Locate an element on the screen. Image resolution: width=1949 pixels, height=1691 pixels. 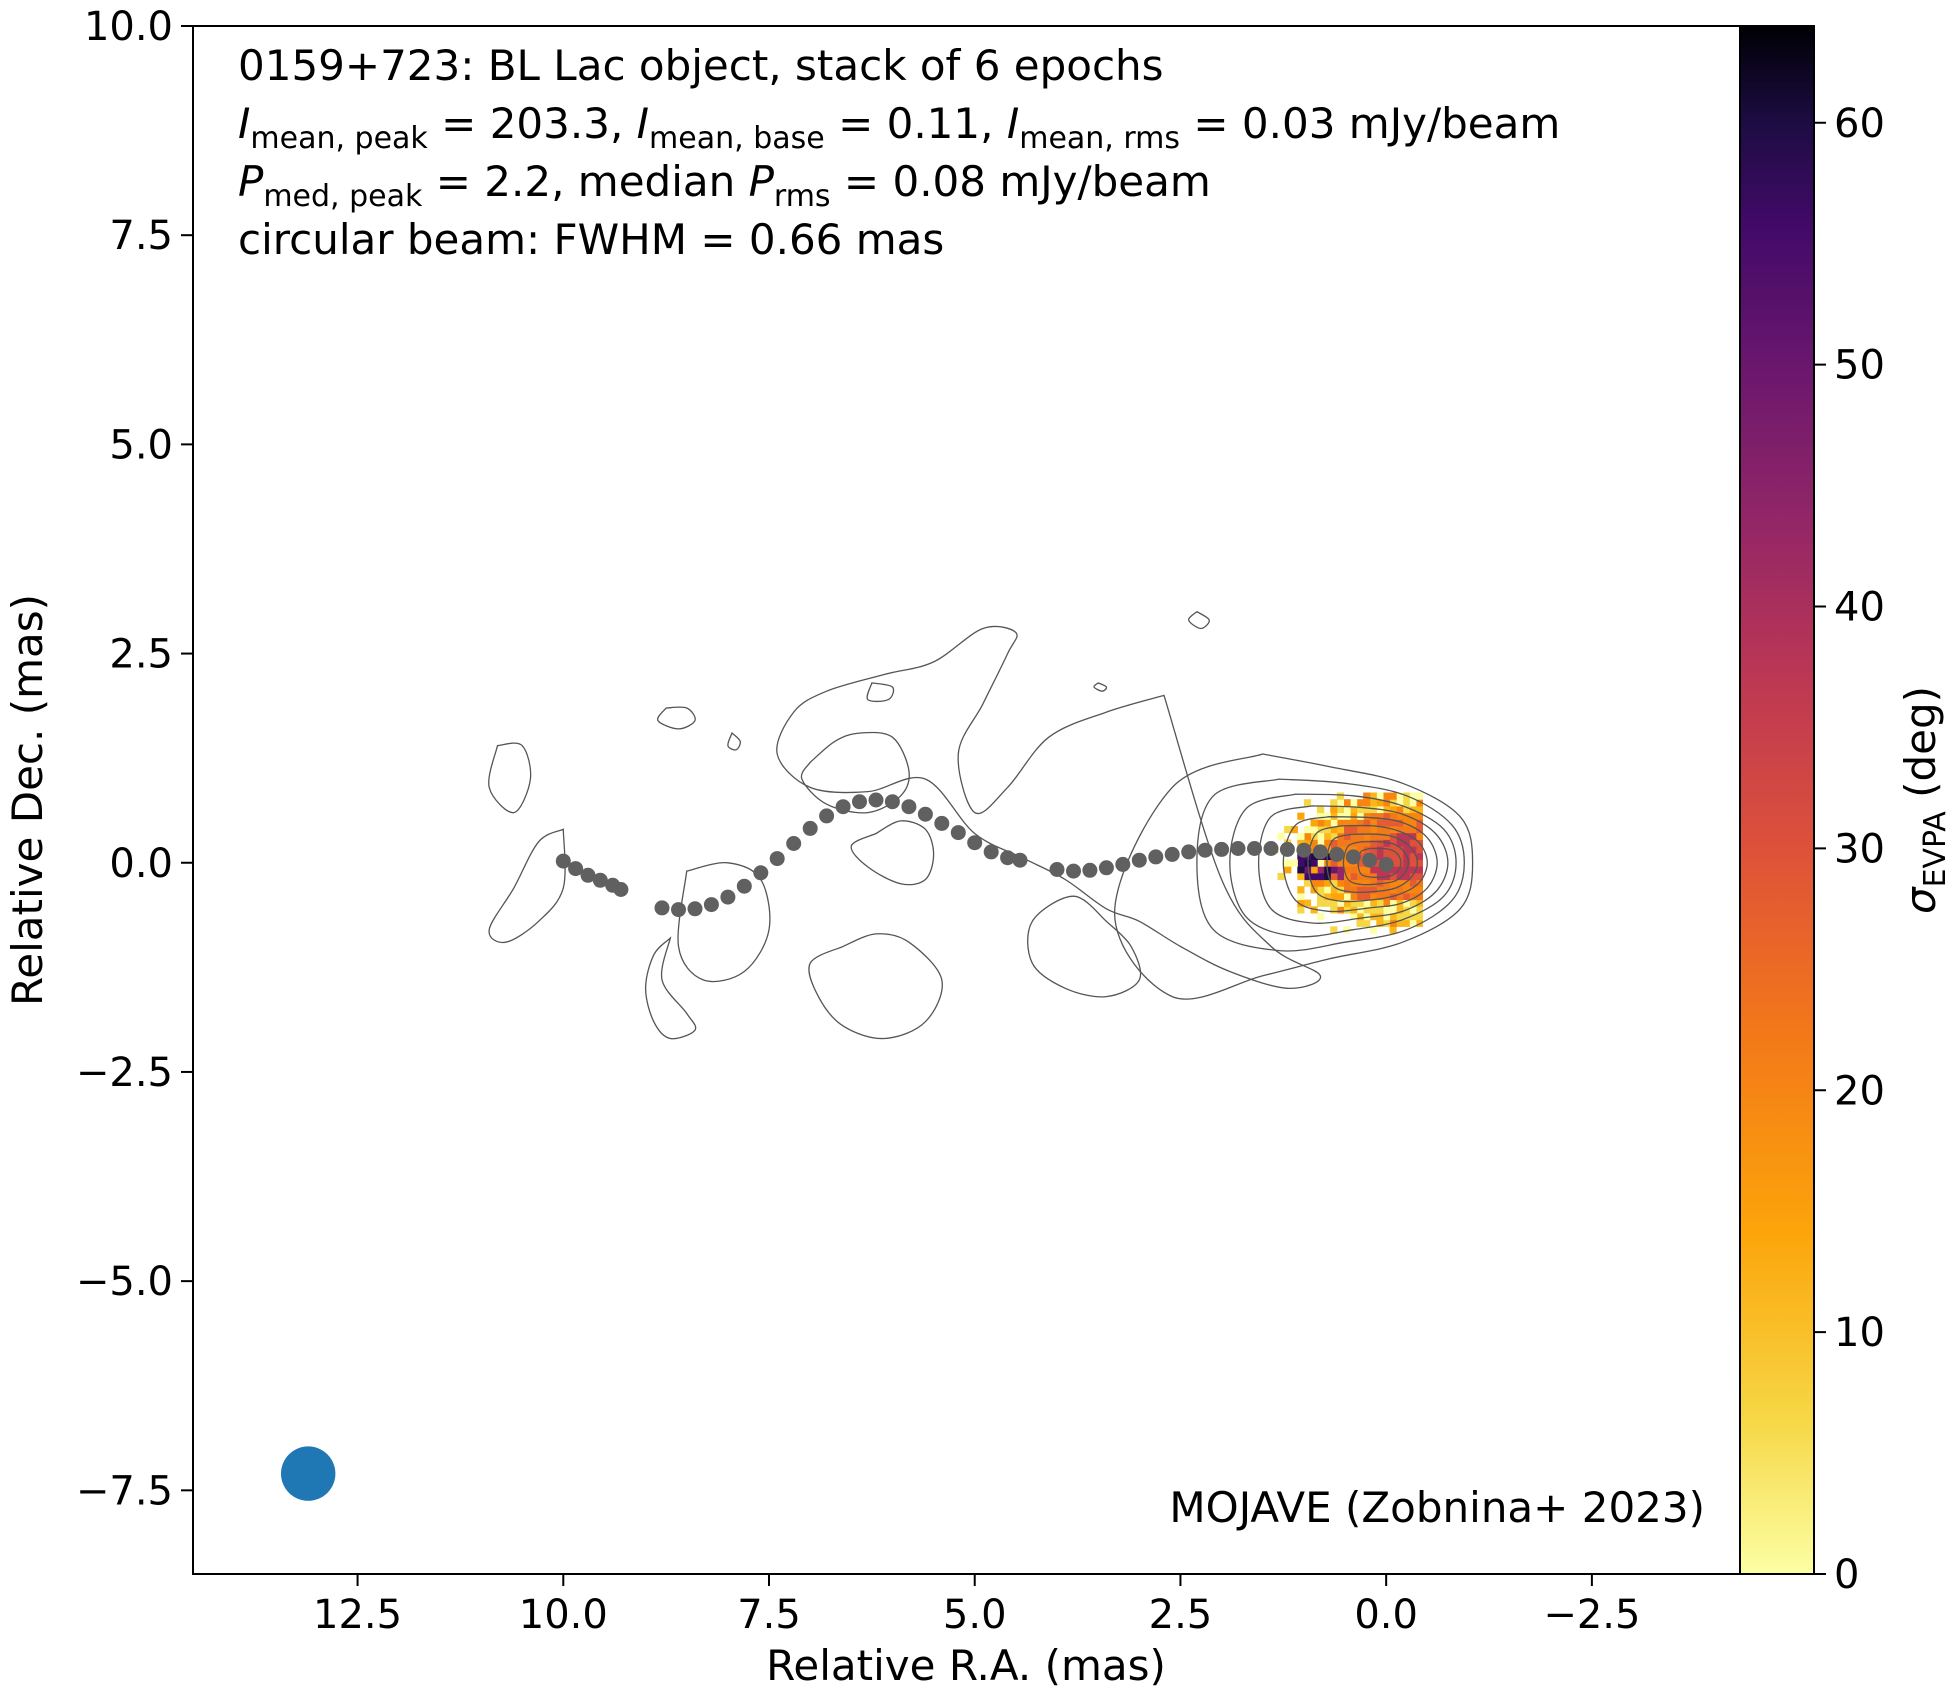
p-med-peak-subscript: med, peak is located at coordinates (343, 196).